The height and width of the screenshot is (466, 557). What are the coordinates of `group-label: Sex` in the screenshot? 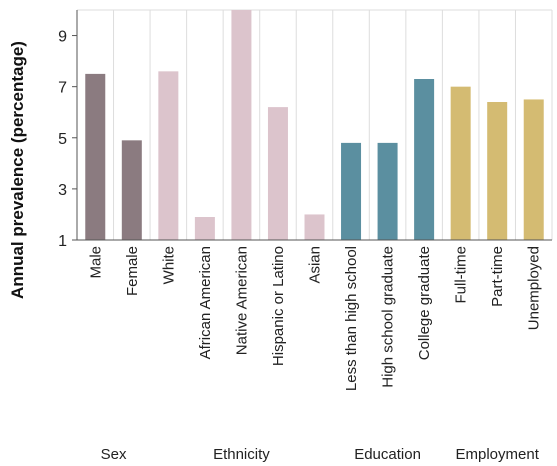 It's located at (114, 454).